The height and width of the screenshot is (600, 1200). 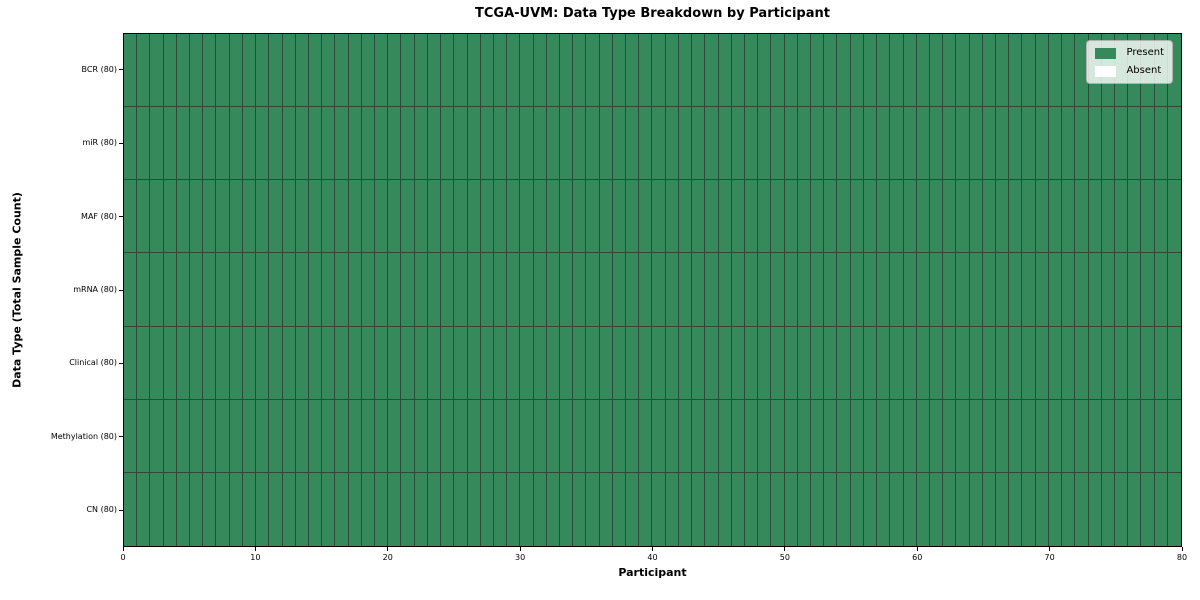 What do you see at coordinates (99, 216) in the screenshot?
I see `y-tick-label: MAF (80)` at bounding box center [99, 216].